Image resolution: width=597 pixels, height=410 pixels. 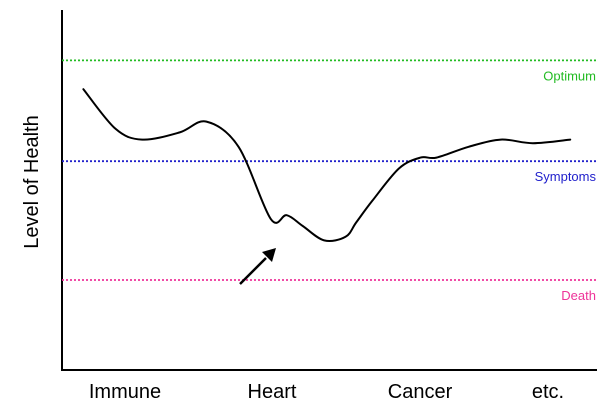 I want to click on category-label-immune: Immune, so click(x=125, y=392).